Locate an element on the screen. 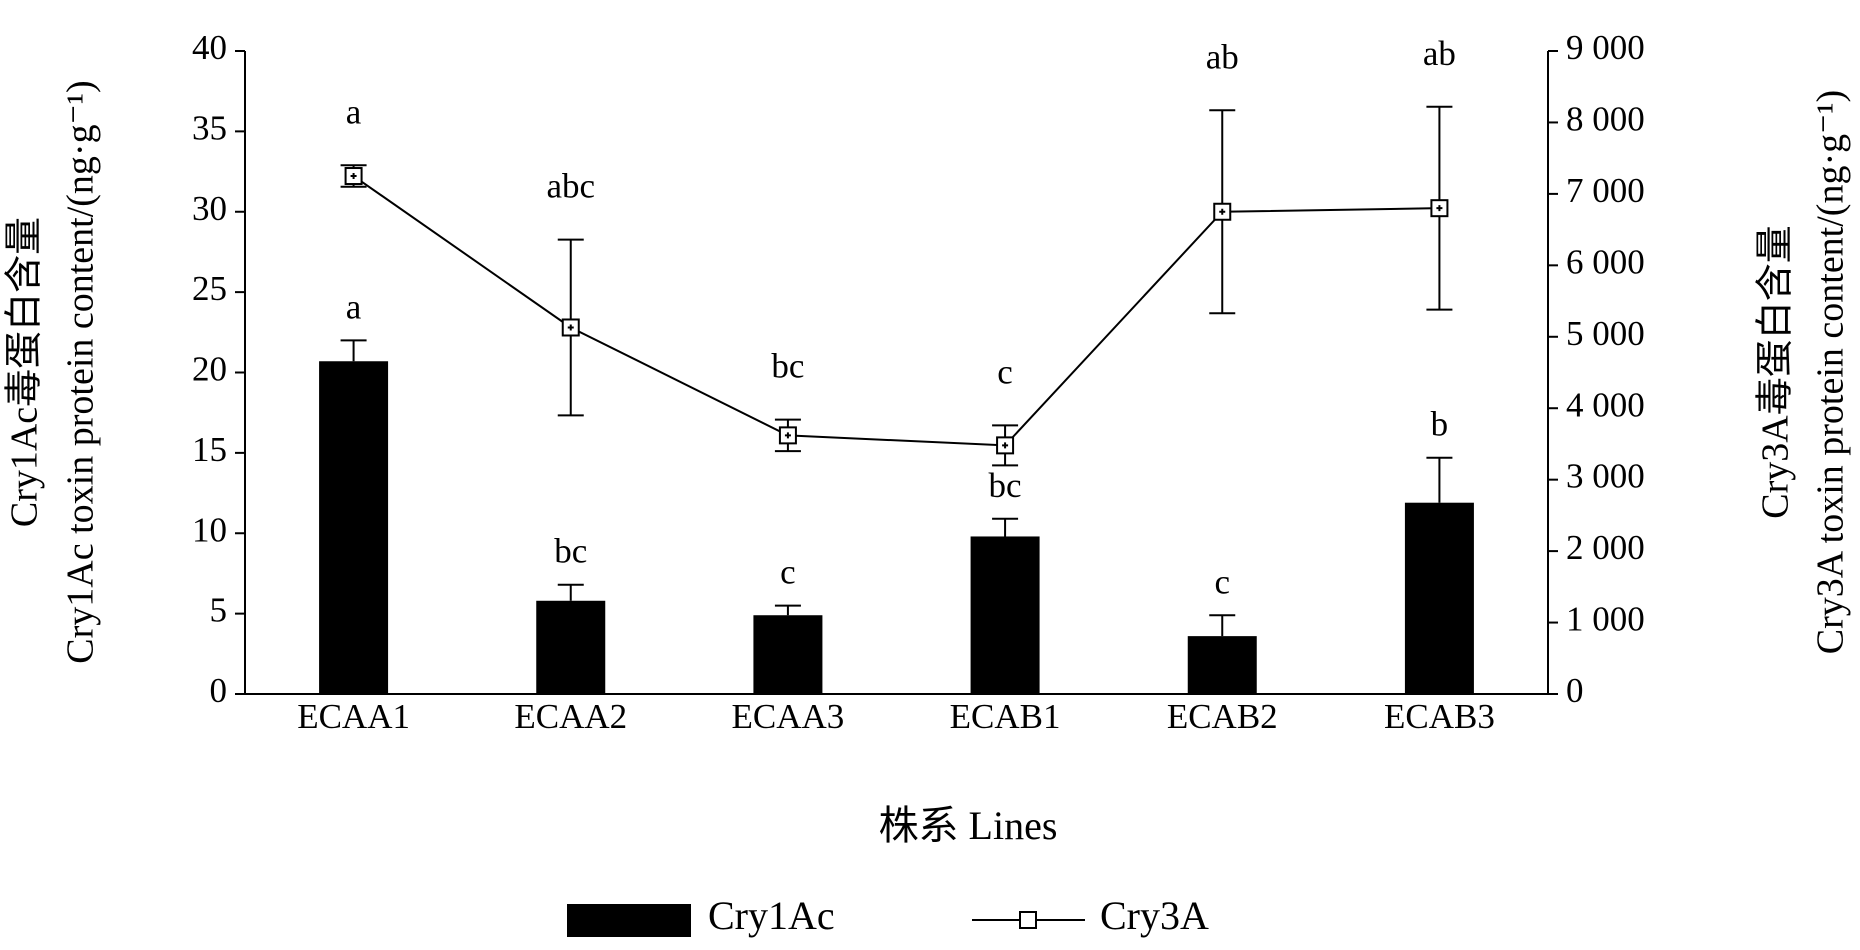 The image size is (1860, 950). y-tick-label: 35 is located at coordinates (209, 127).